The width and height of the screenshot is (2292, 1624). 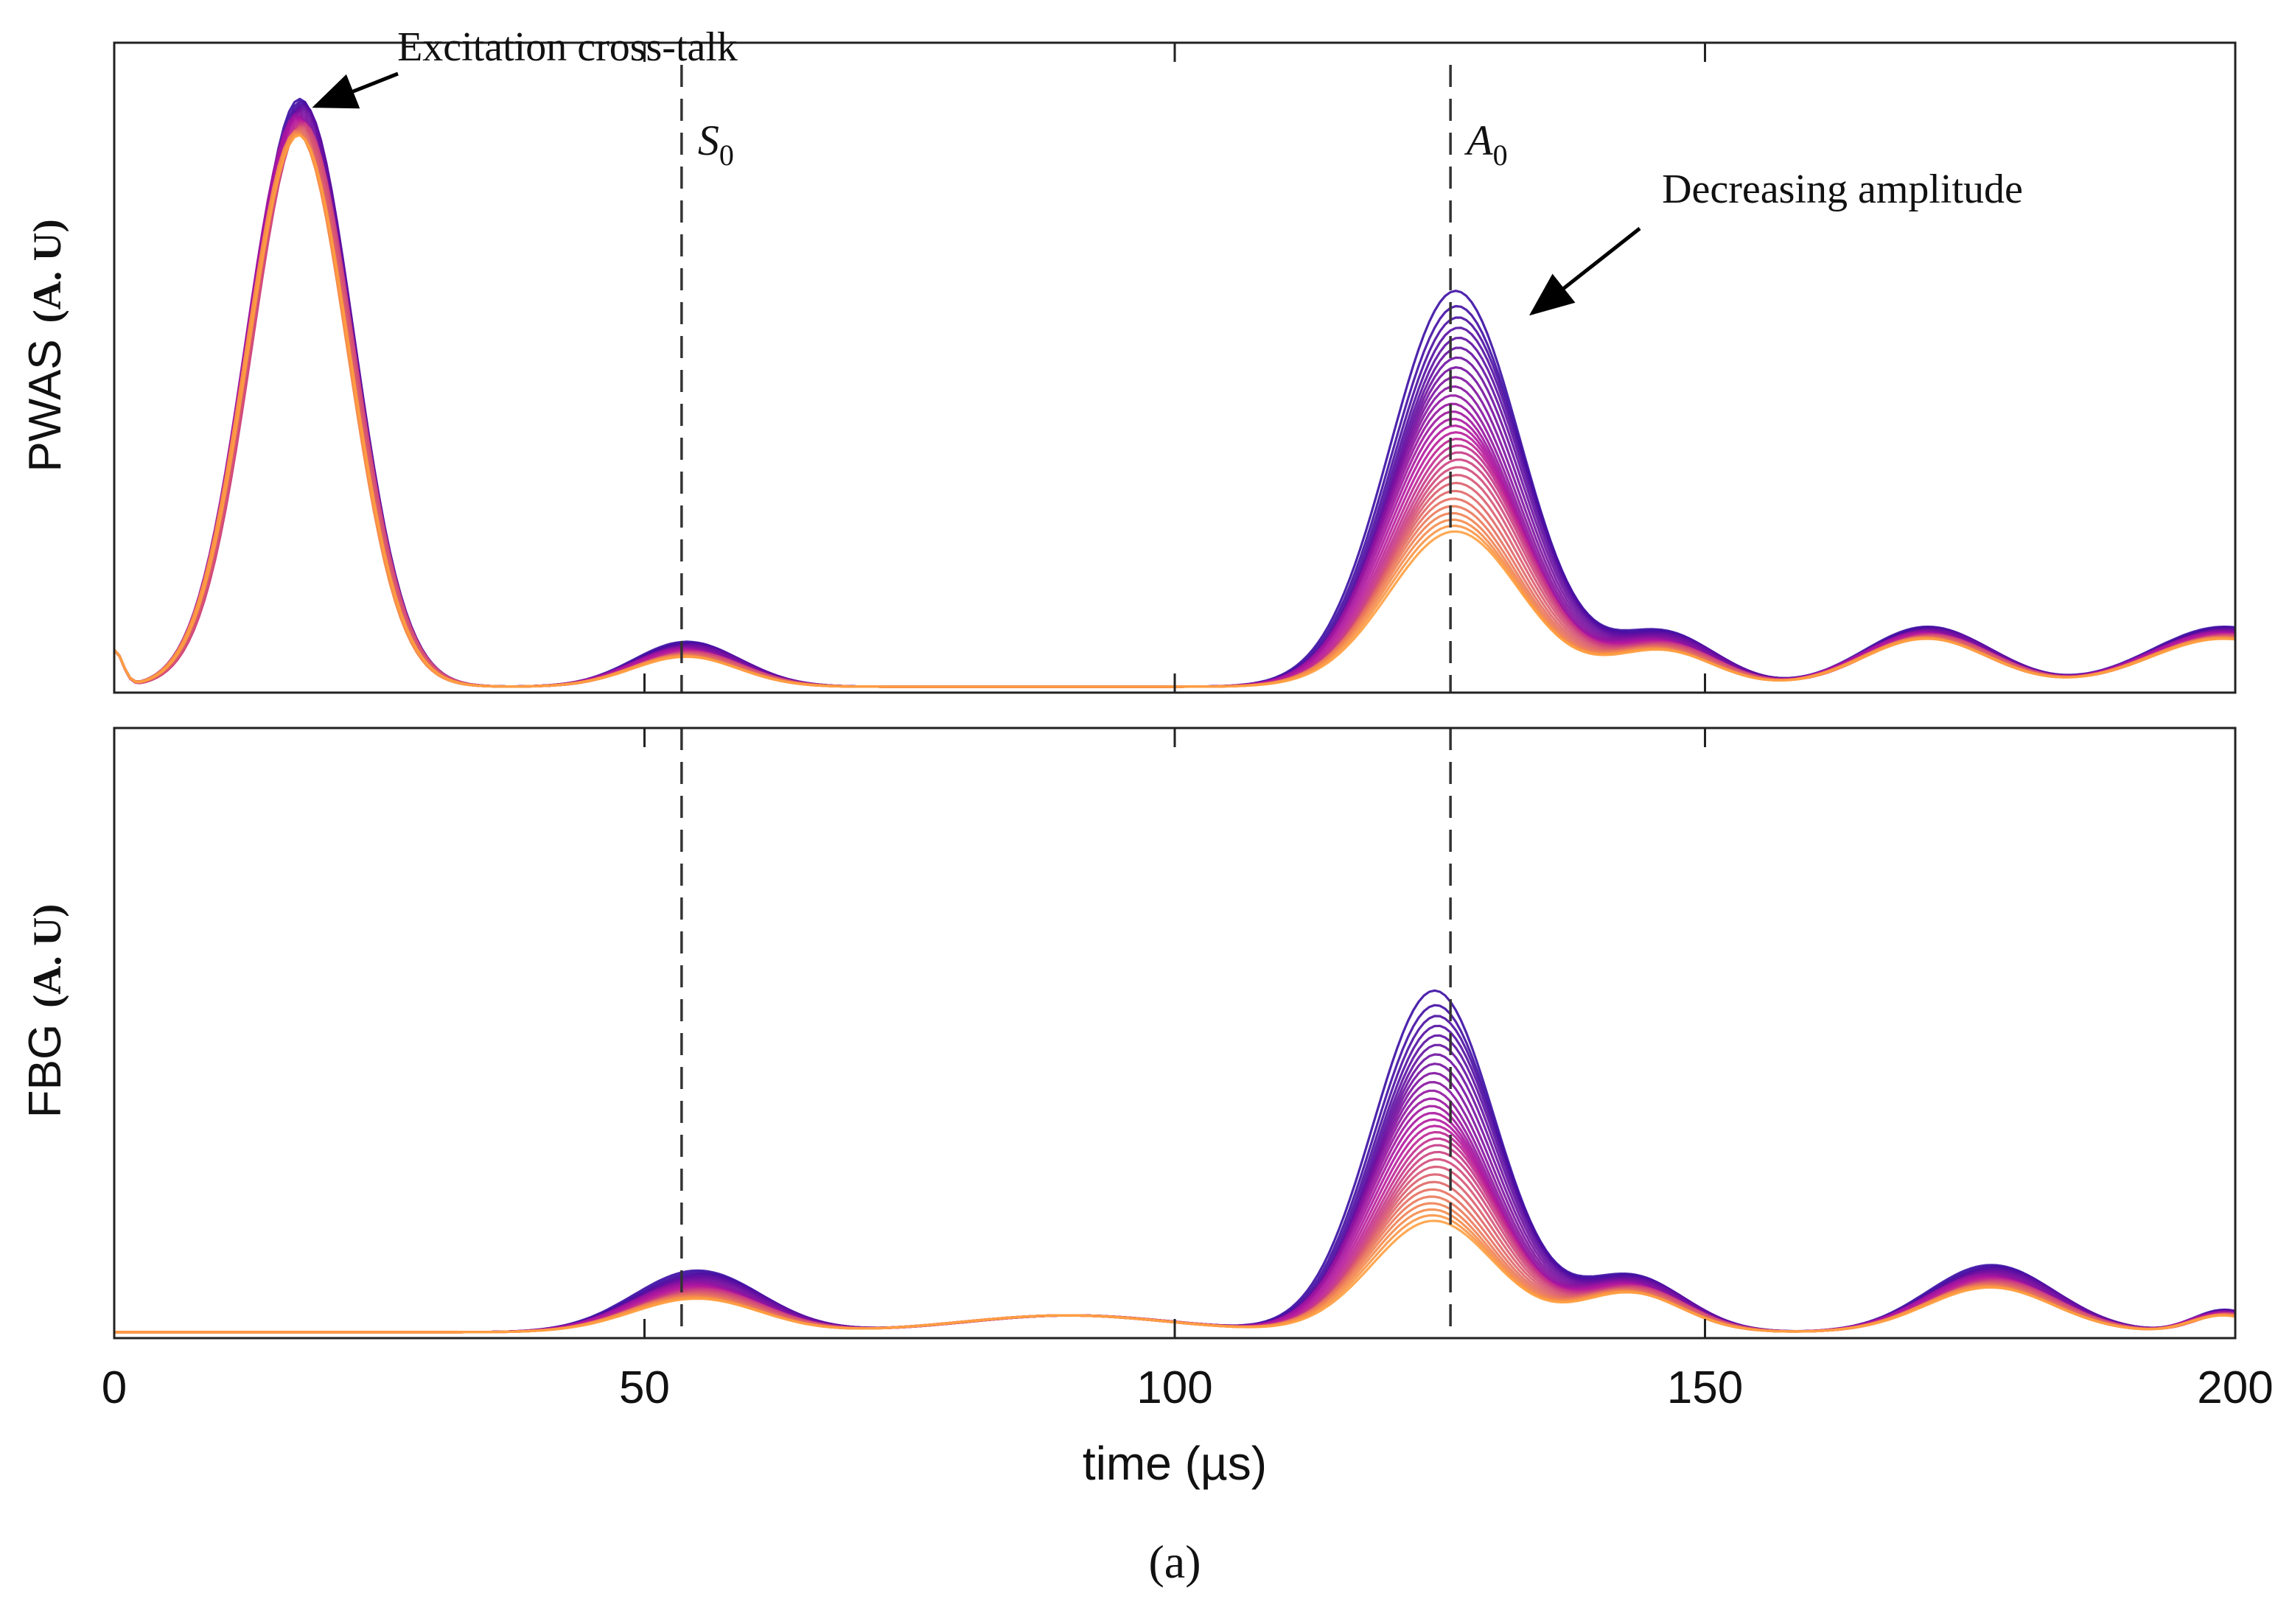 I want to click on a0-label: A0, so click(x=1486, y=144).